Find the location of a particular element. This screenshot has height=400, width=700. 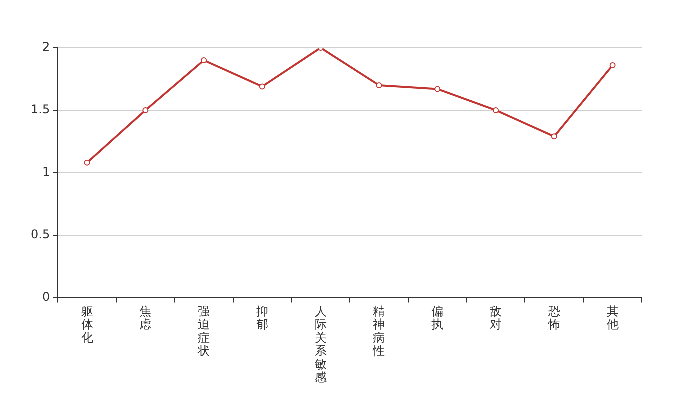

y-tick-label: 0 is located at coordinates (46, 297).